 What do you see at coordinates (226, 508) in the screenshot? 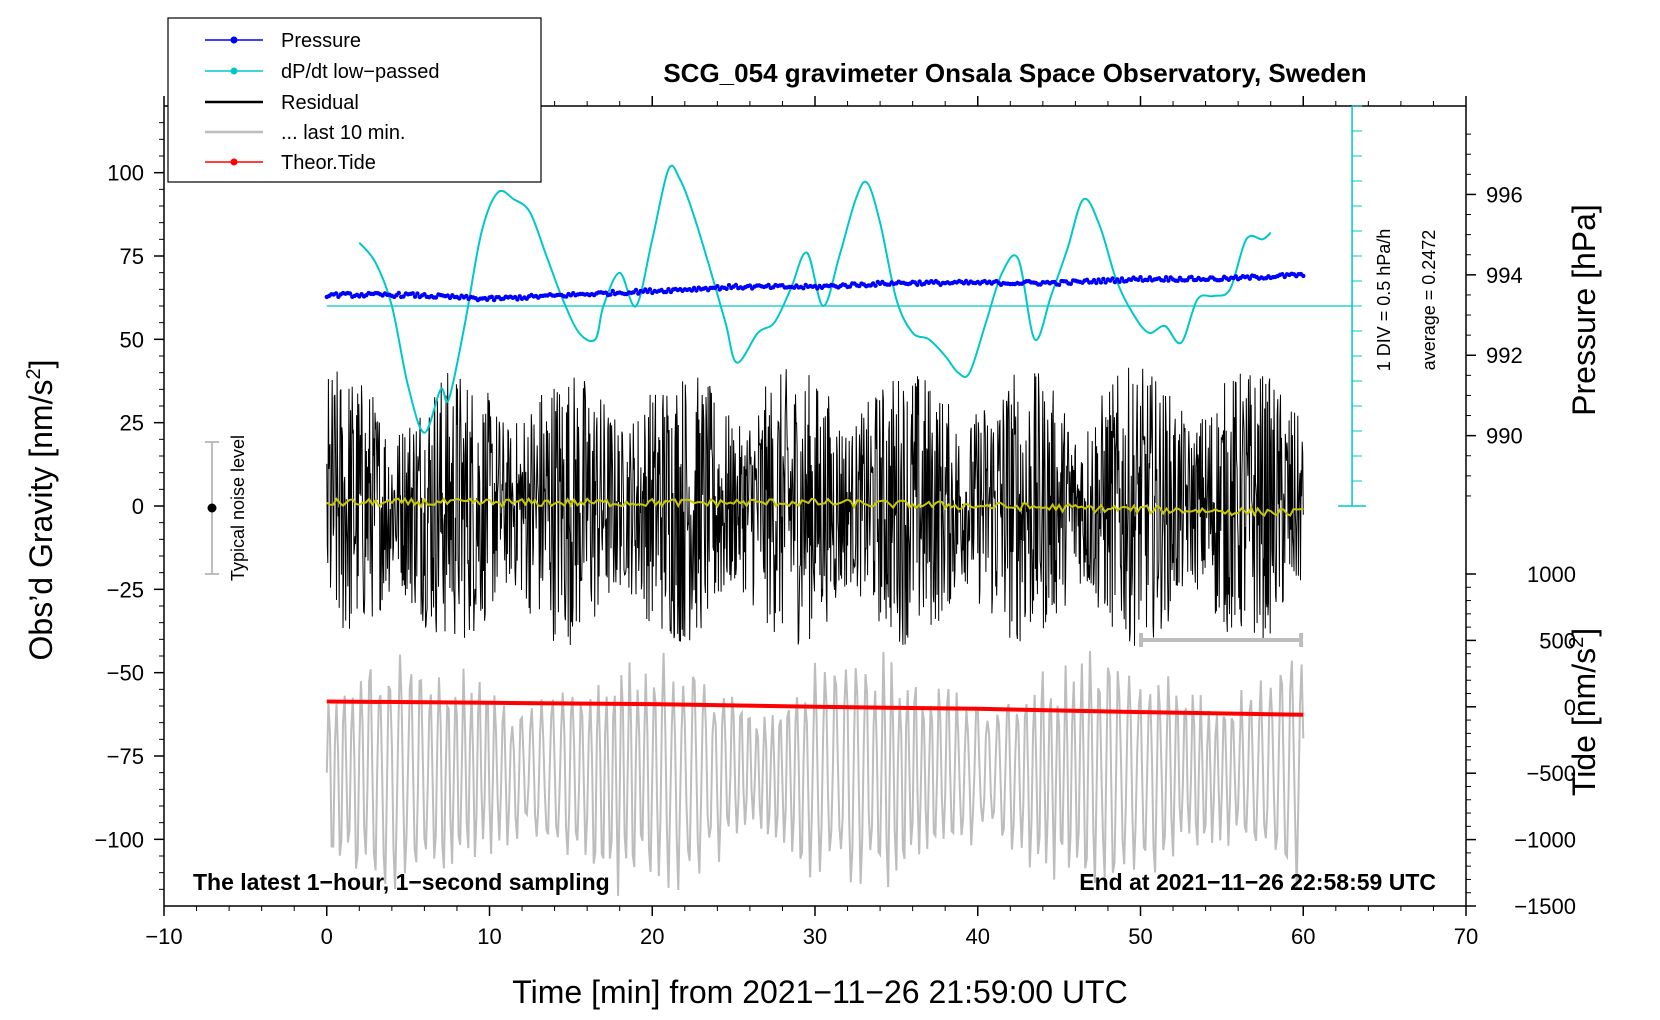
I see `noise-level-indicator: Typical noise level` at bounding box center [226, 508].